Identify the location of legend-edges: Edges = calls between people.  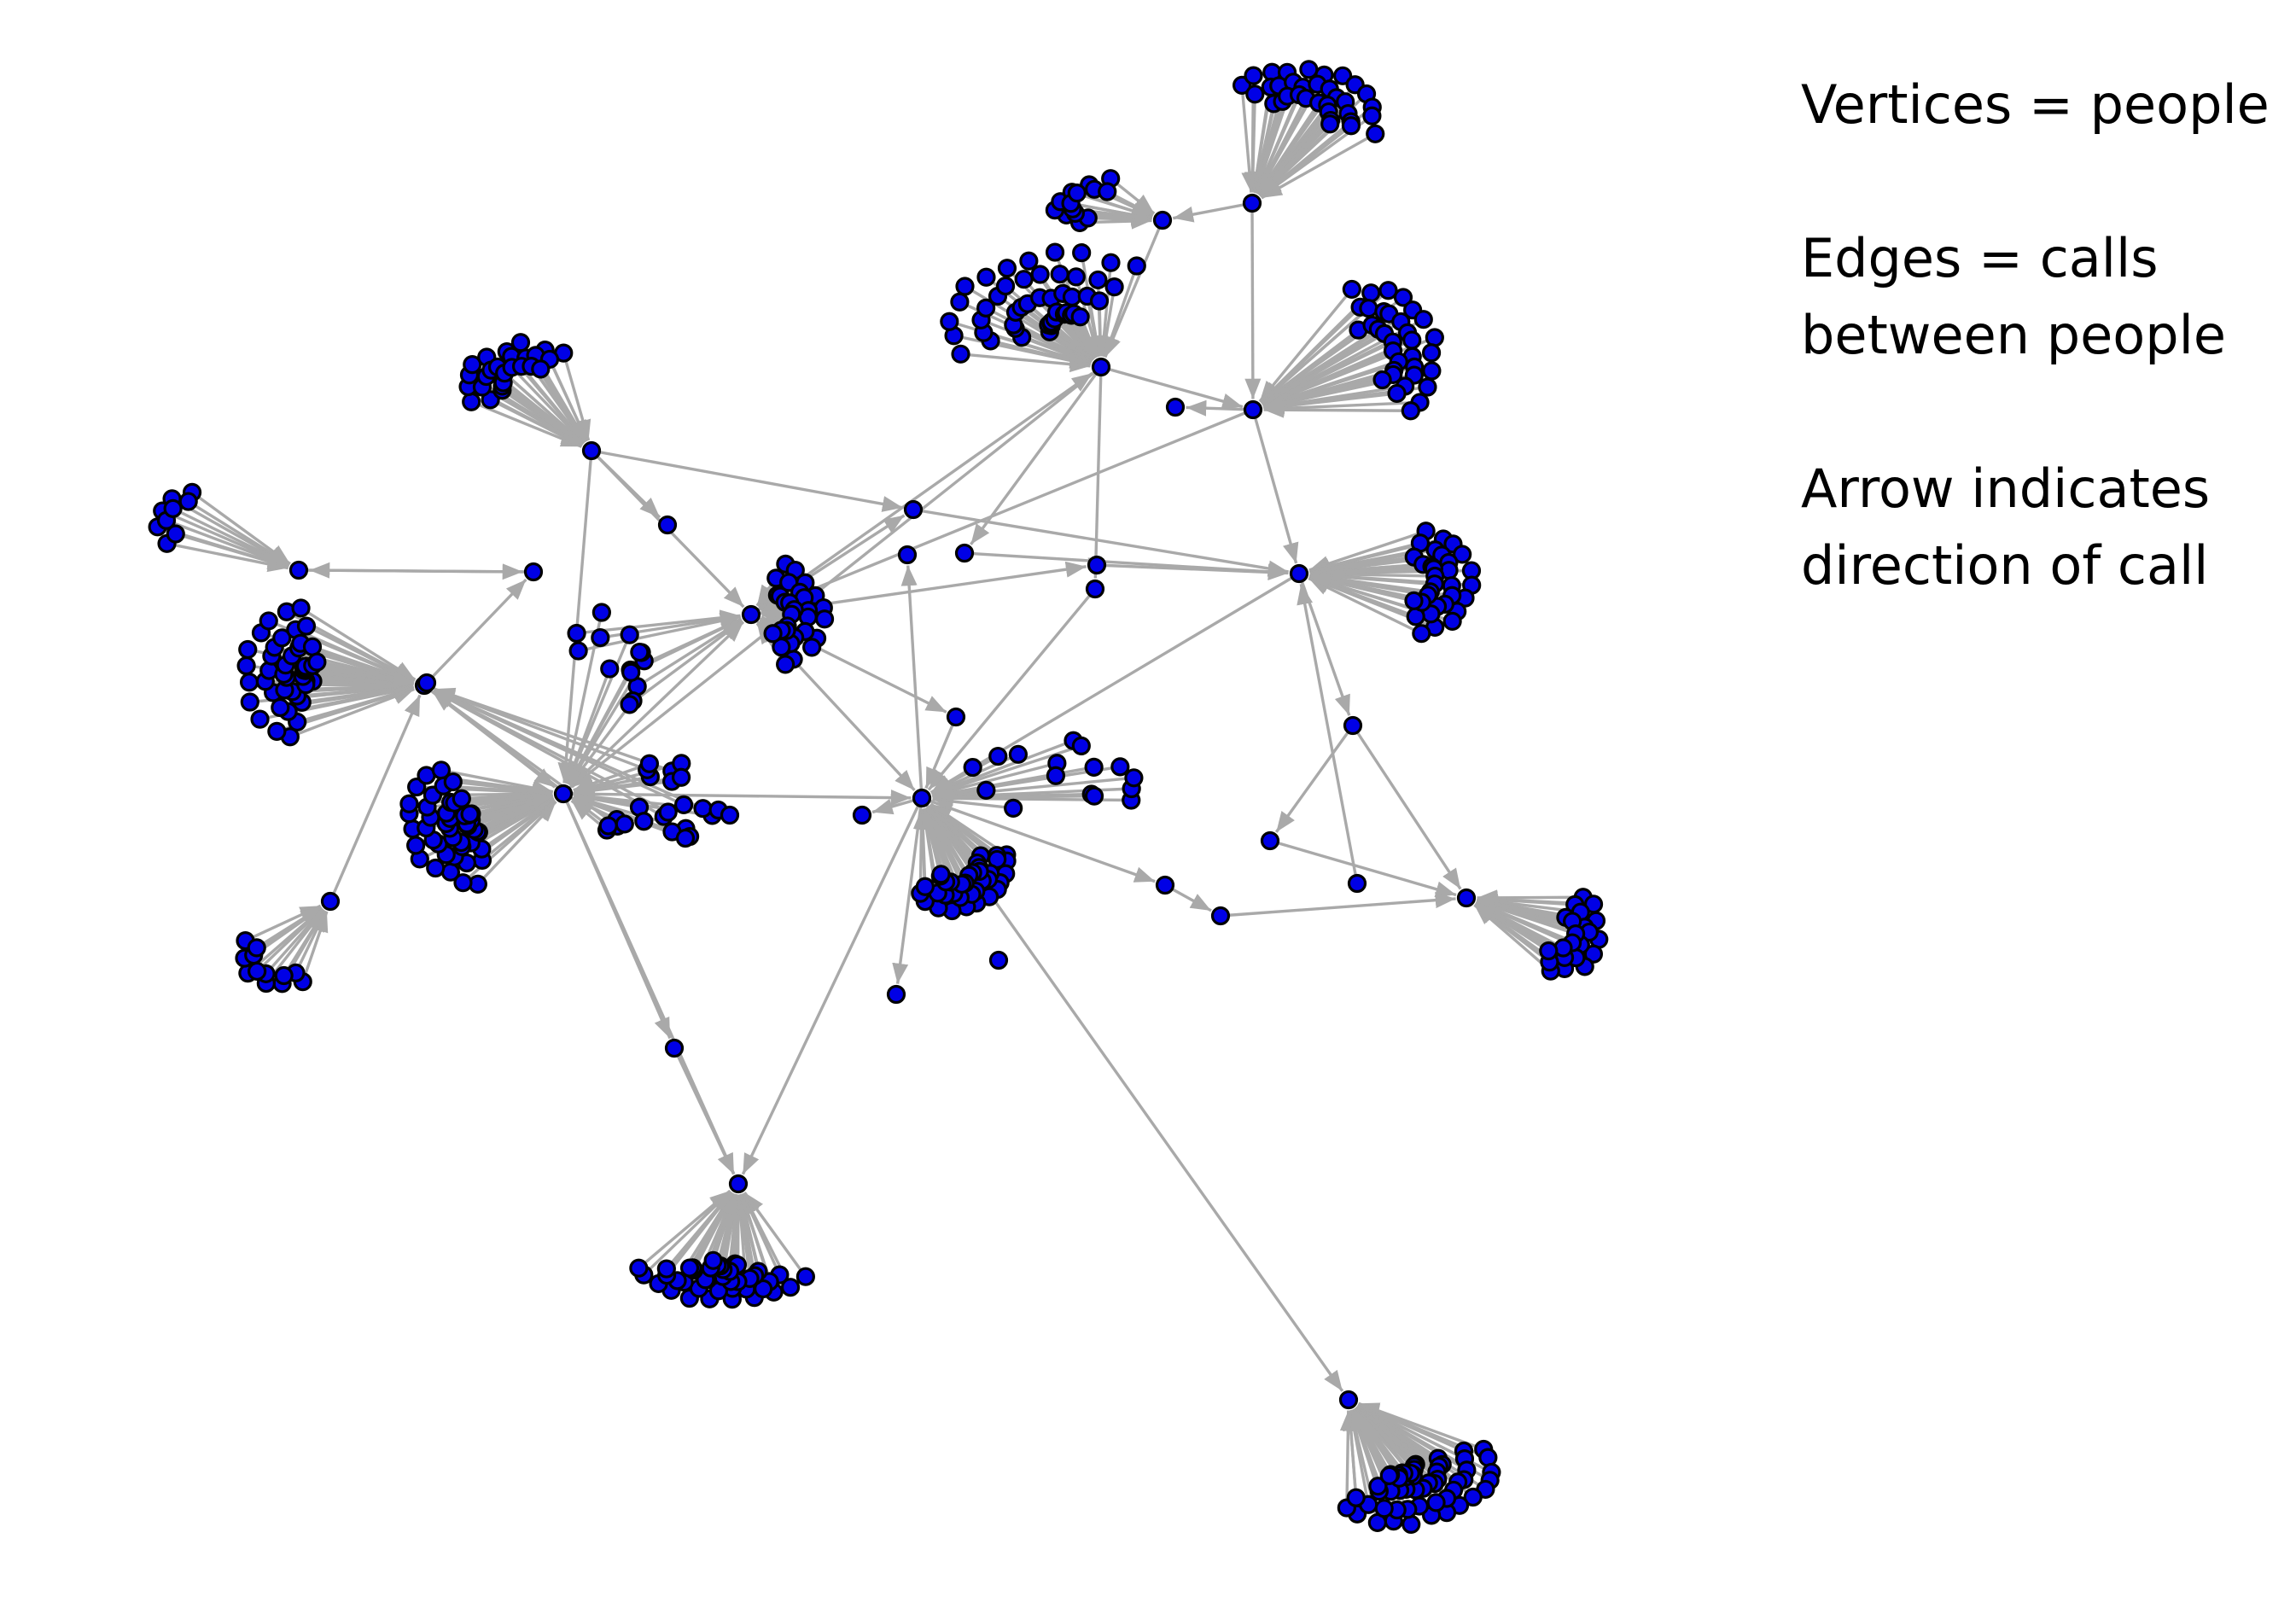
(2014, 296).